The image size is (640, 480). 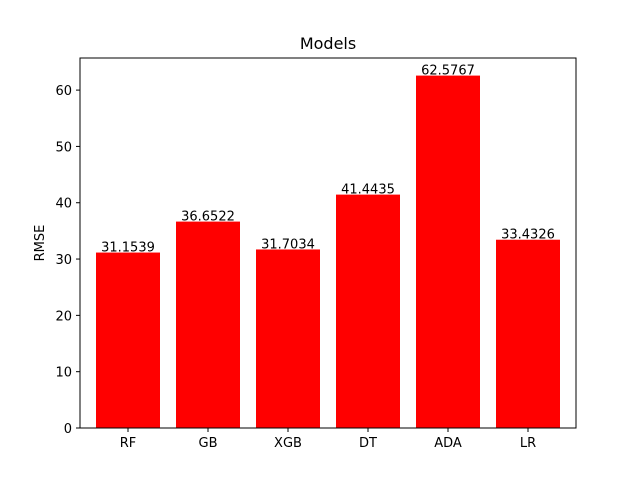 I want to click on chart-title: Models, so click(x=328, y=43).